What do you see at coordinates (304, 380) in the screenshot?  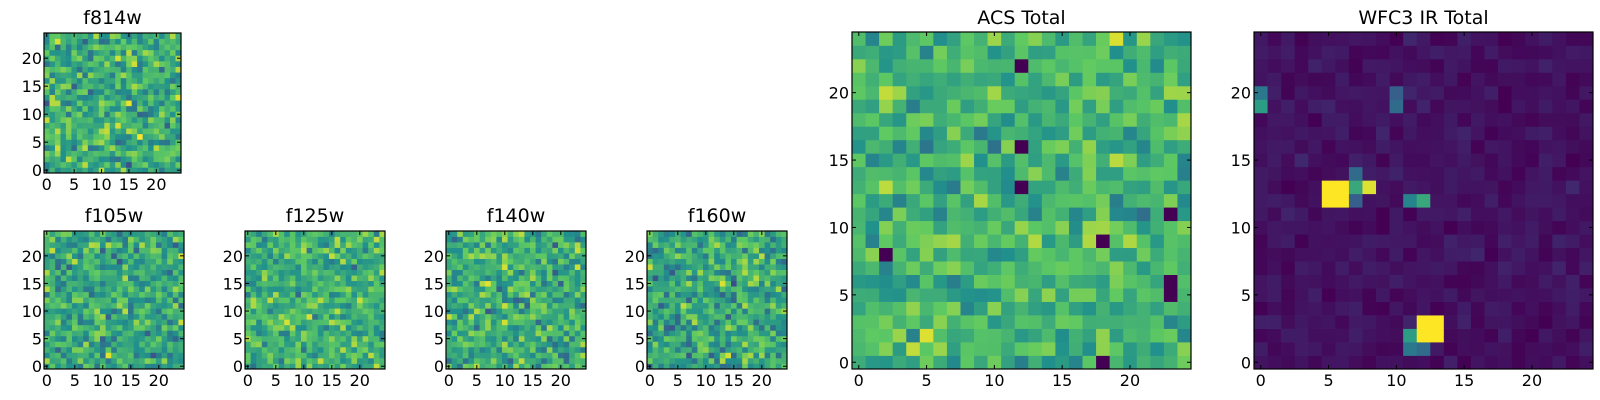 I see `x-tick-label: 10` at bounding box center [304, 380].